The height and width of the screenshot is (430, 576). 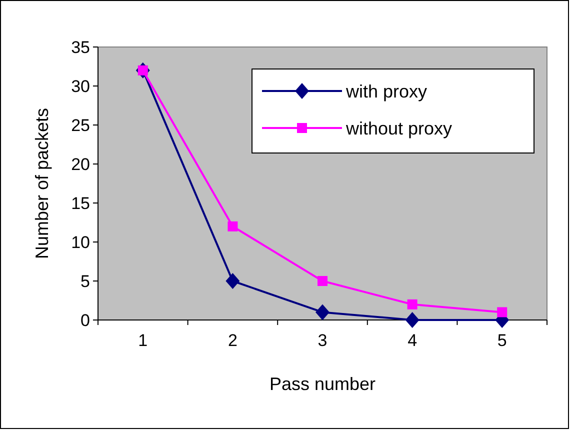 I want to click on y-tick-label: 5, so click(x=85, y=281).